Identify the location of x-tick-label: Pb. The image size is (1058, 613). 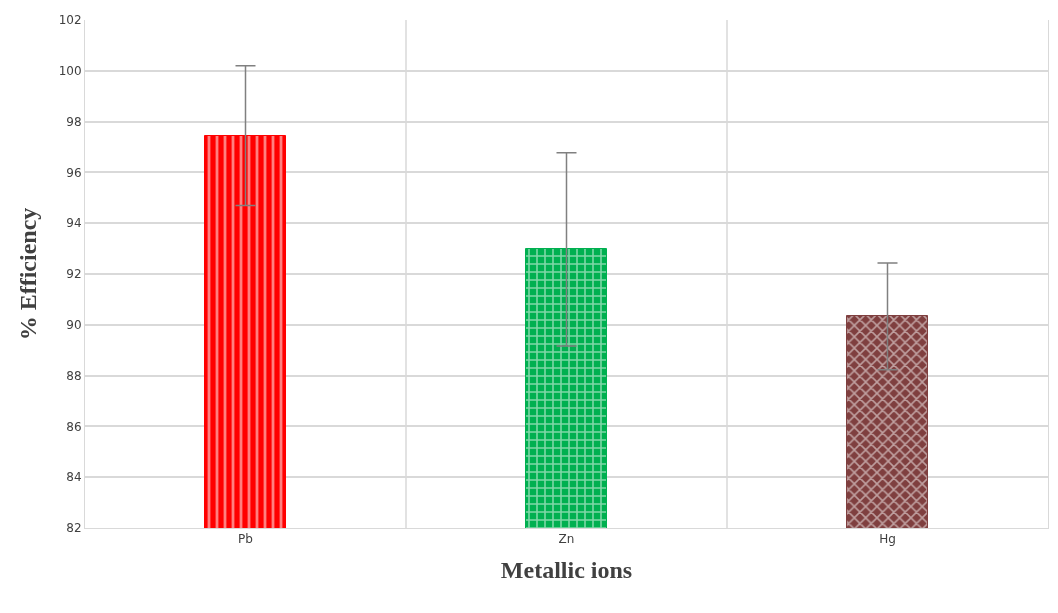
(245, 539).